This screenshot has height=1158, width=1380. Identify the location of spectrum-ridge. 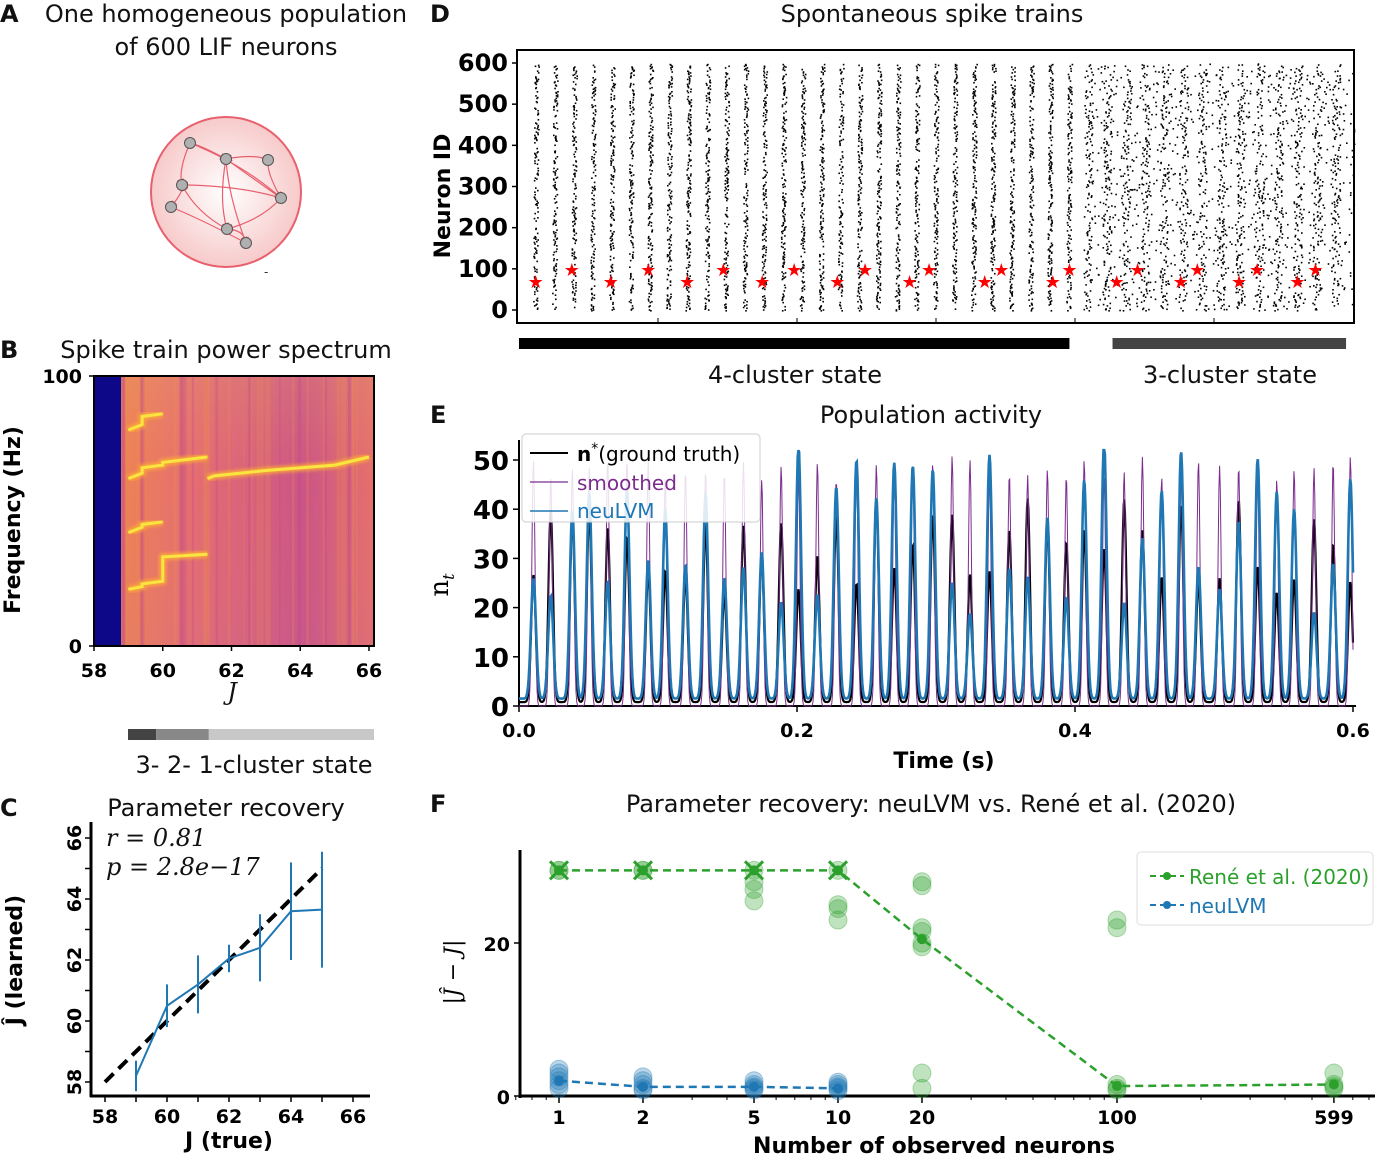
(288, 467).